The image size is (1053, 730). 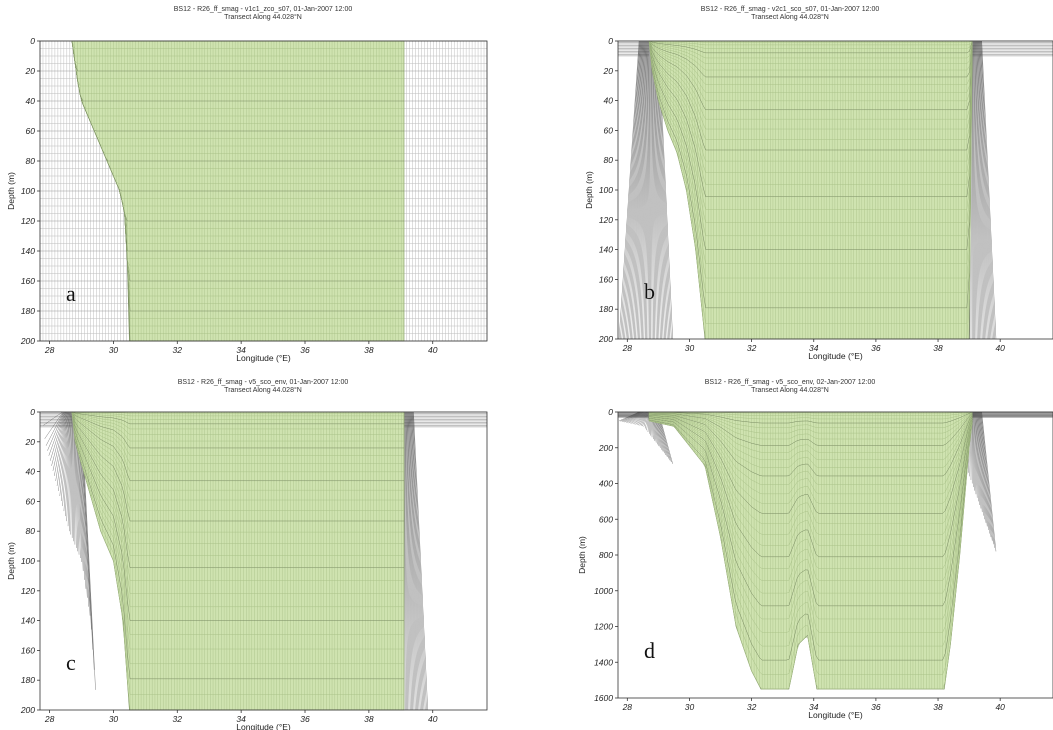 I want to click on y-axis-label: Depth (m), so click(x=582, y=555).